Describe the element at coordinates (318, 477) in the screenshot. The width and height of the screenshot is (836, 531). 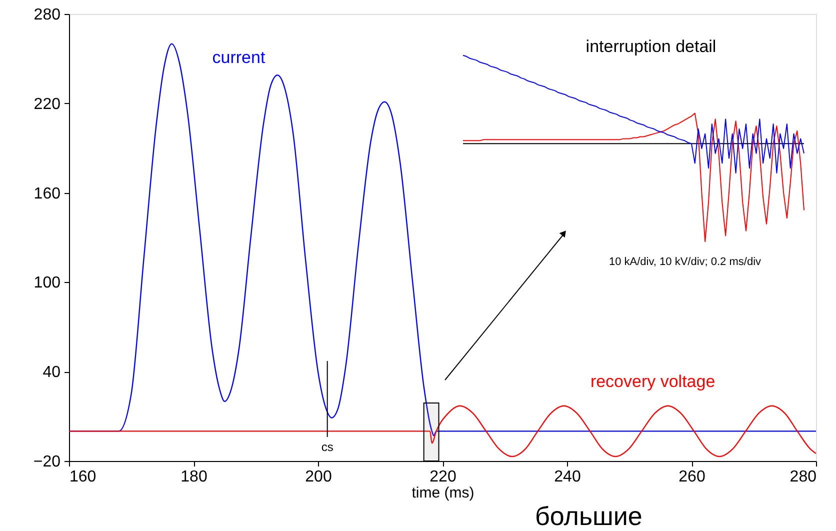
I see `x-tick-label: 200` at that location.